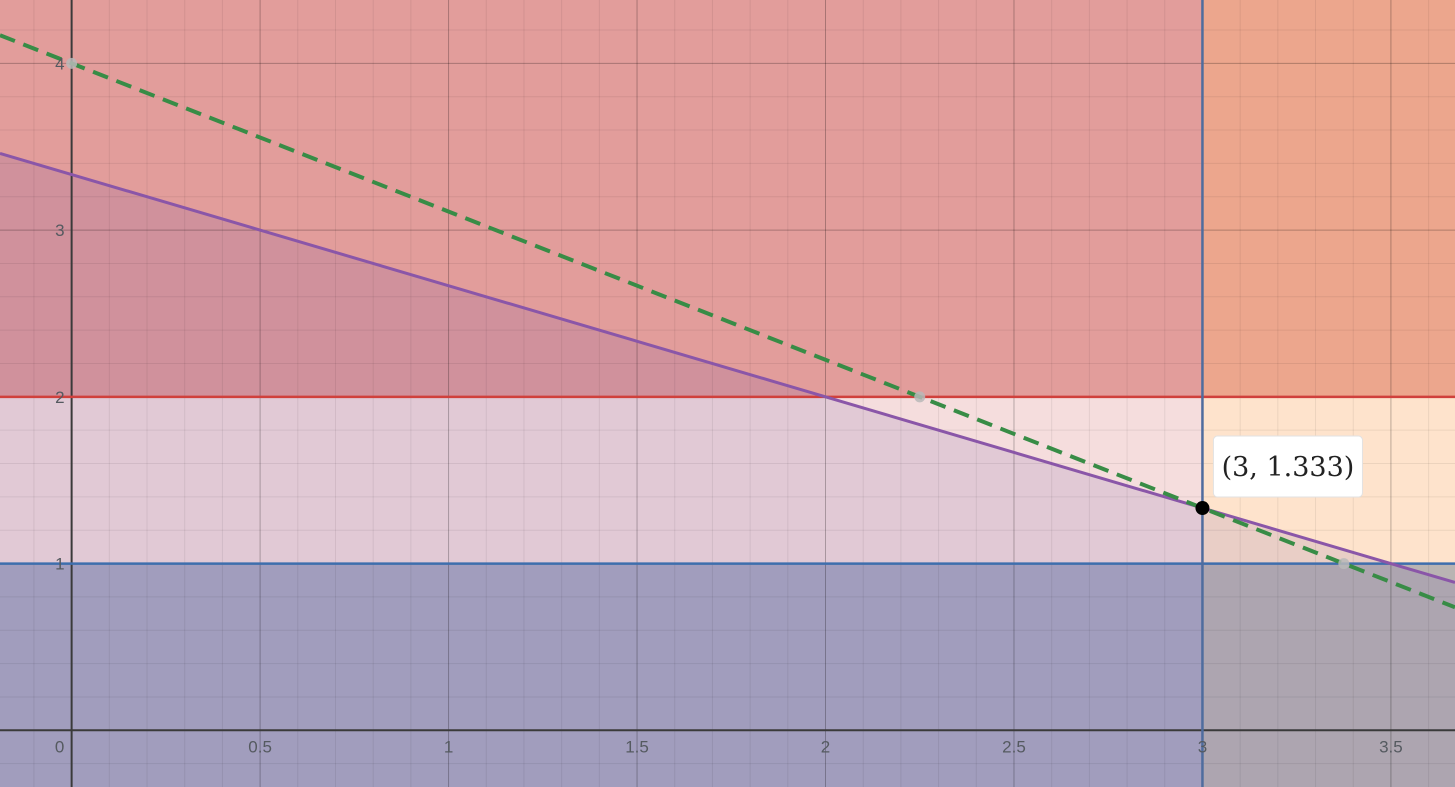 The height and width of the screenshot is (787, 1455). I want to click on x-tick-label: 0, so click(59, 746).